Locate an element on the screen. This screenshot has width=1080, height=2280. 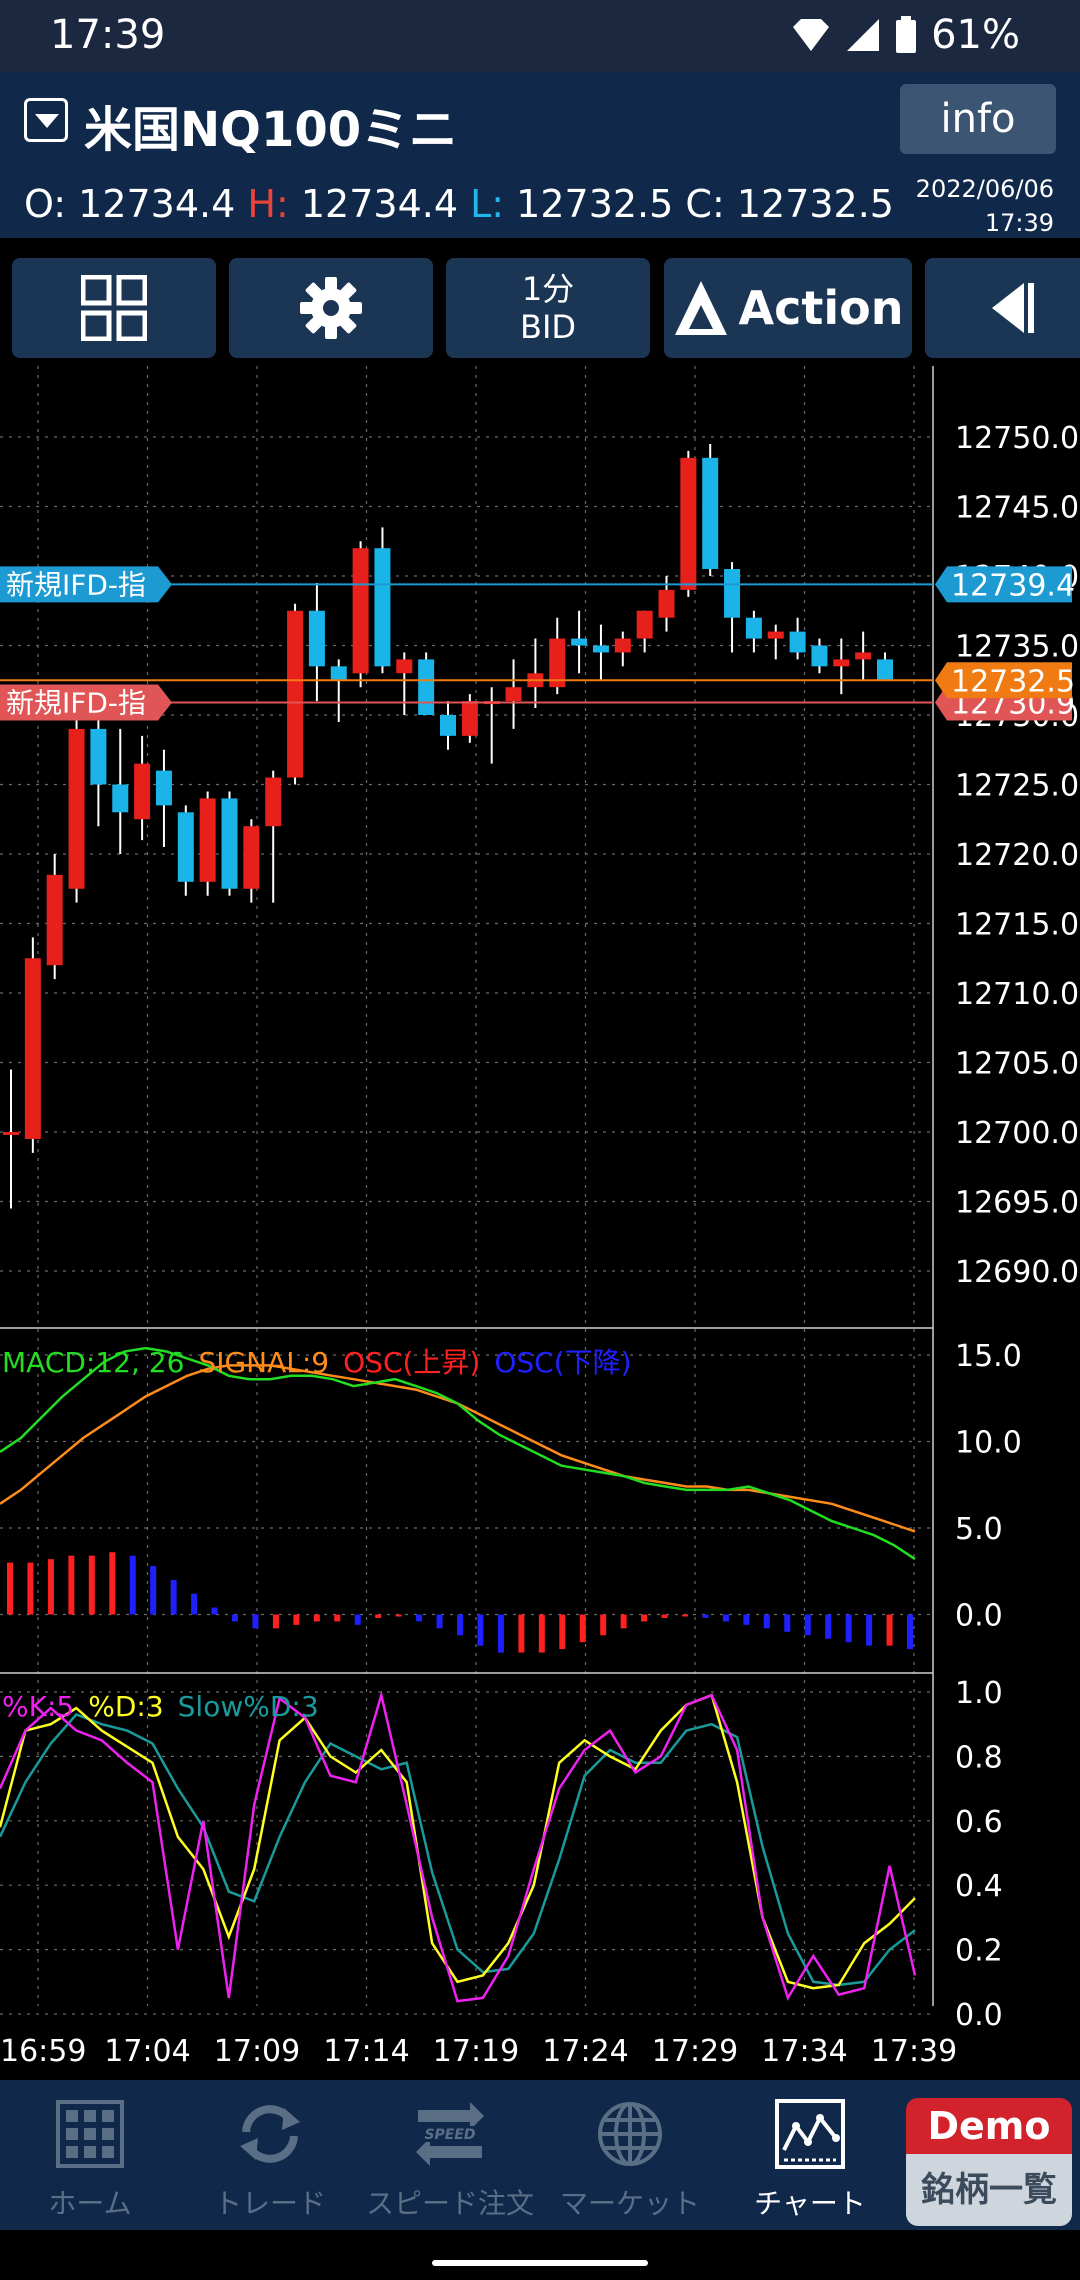
nav-item-speed-order: SPEED スピード注文 is located at coordinates (450, 2155).